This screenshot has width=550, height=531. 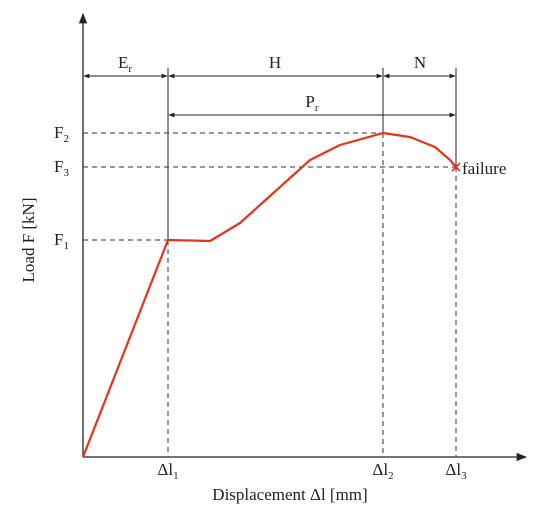 I want to click on failure-label: failure, so click(x=484, y=168).